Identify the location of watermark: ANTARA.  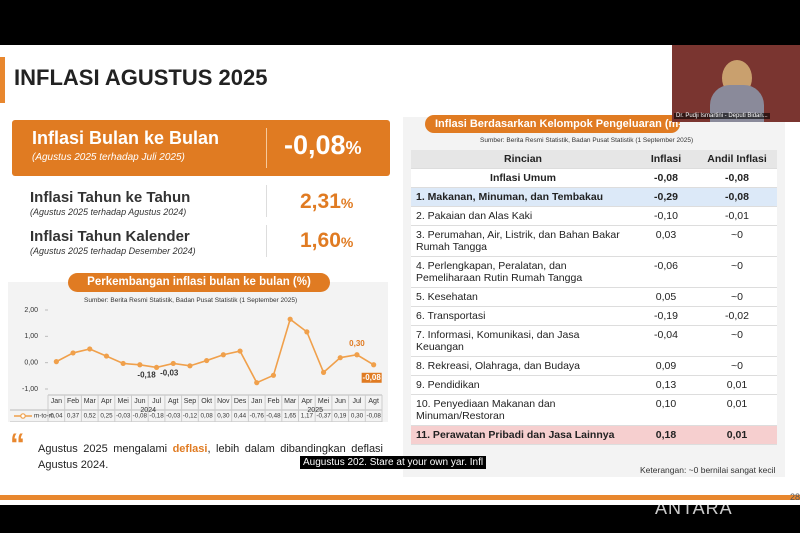
(694, 508).